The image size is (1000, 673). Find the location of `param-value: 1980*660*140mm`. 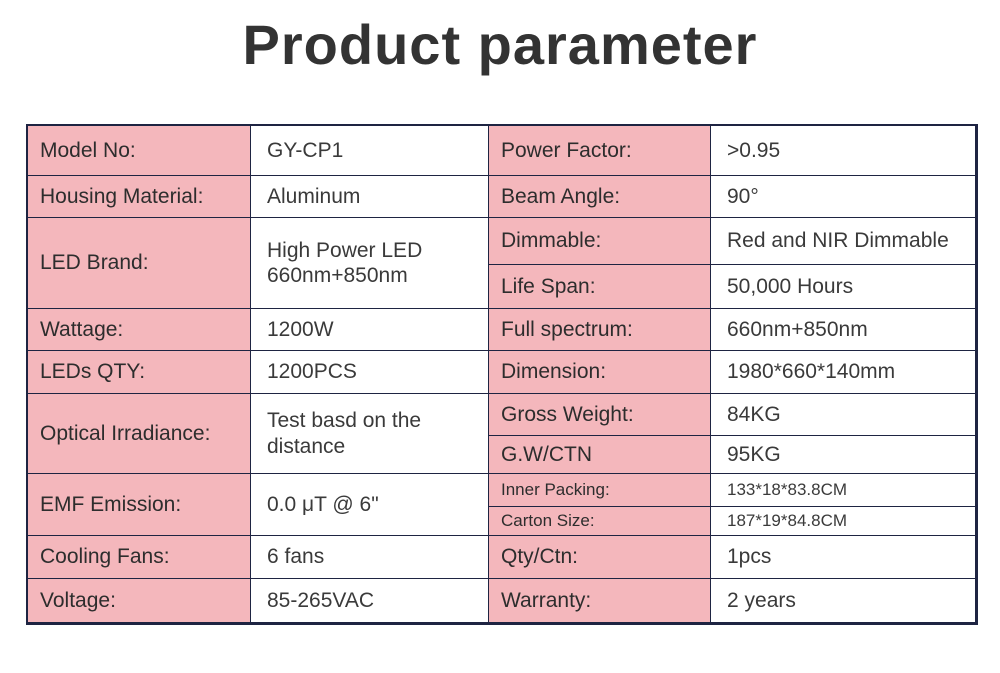

param-value: 1980*660*140mm is located at coordinates (843, 372).